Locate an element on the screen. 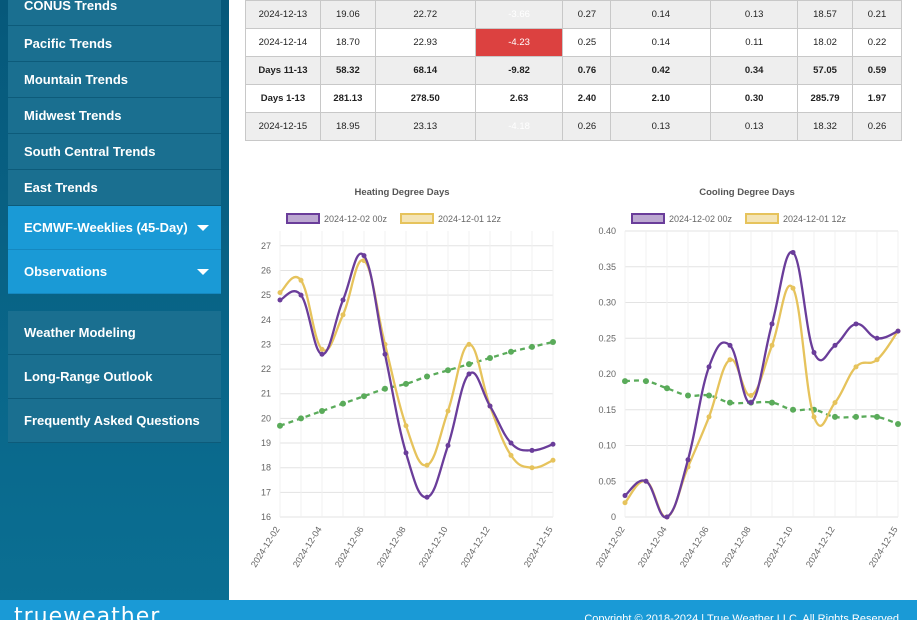  y-tick-label: 20 is located at coordinates (266, 418).